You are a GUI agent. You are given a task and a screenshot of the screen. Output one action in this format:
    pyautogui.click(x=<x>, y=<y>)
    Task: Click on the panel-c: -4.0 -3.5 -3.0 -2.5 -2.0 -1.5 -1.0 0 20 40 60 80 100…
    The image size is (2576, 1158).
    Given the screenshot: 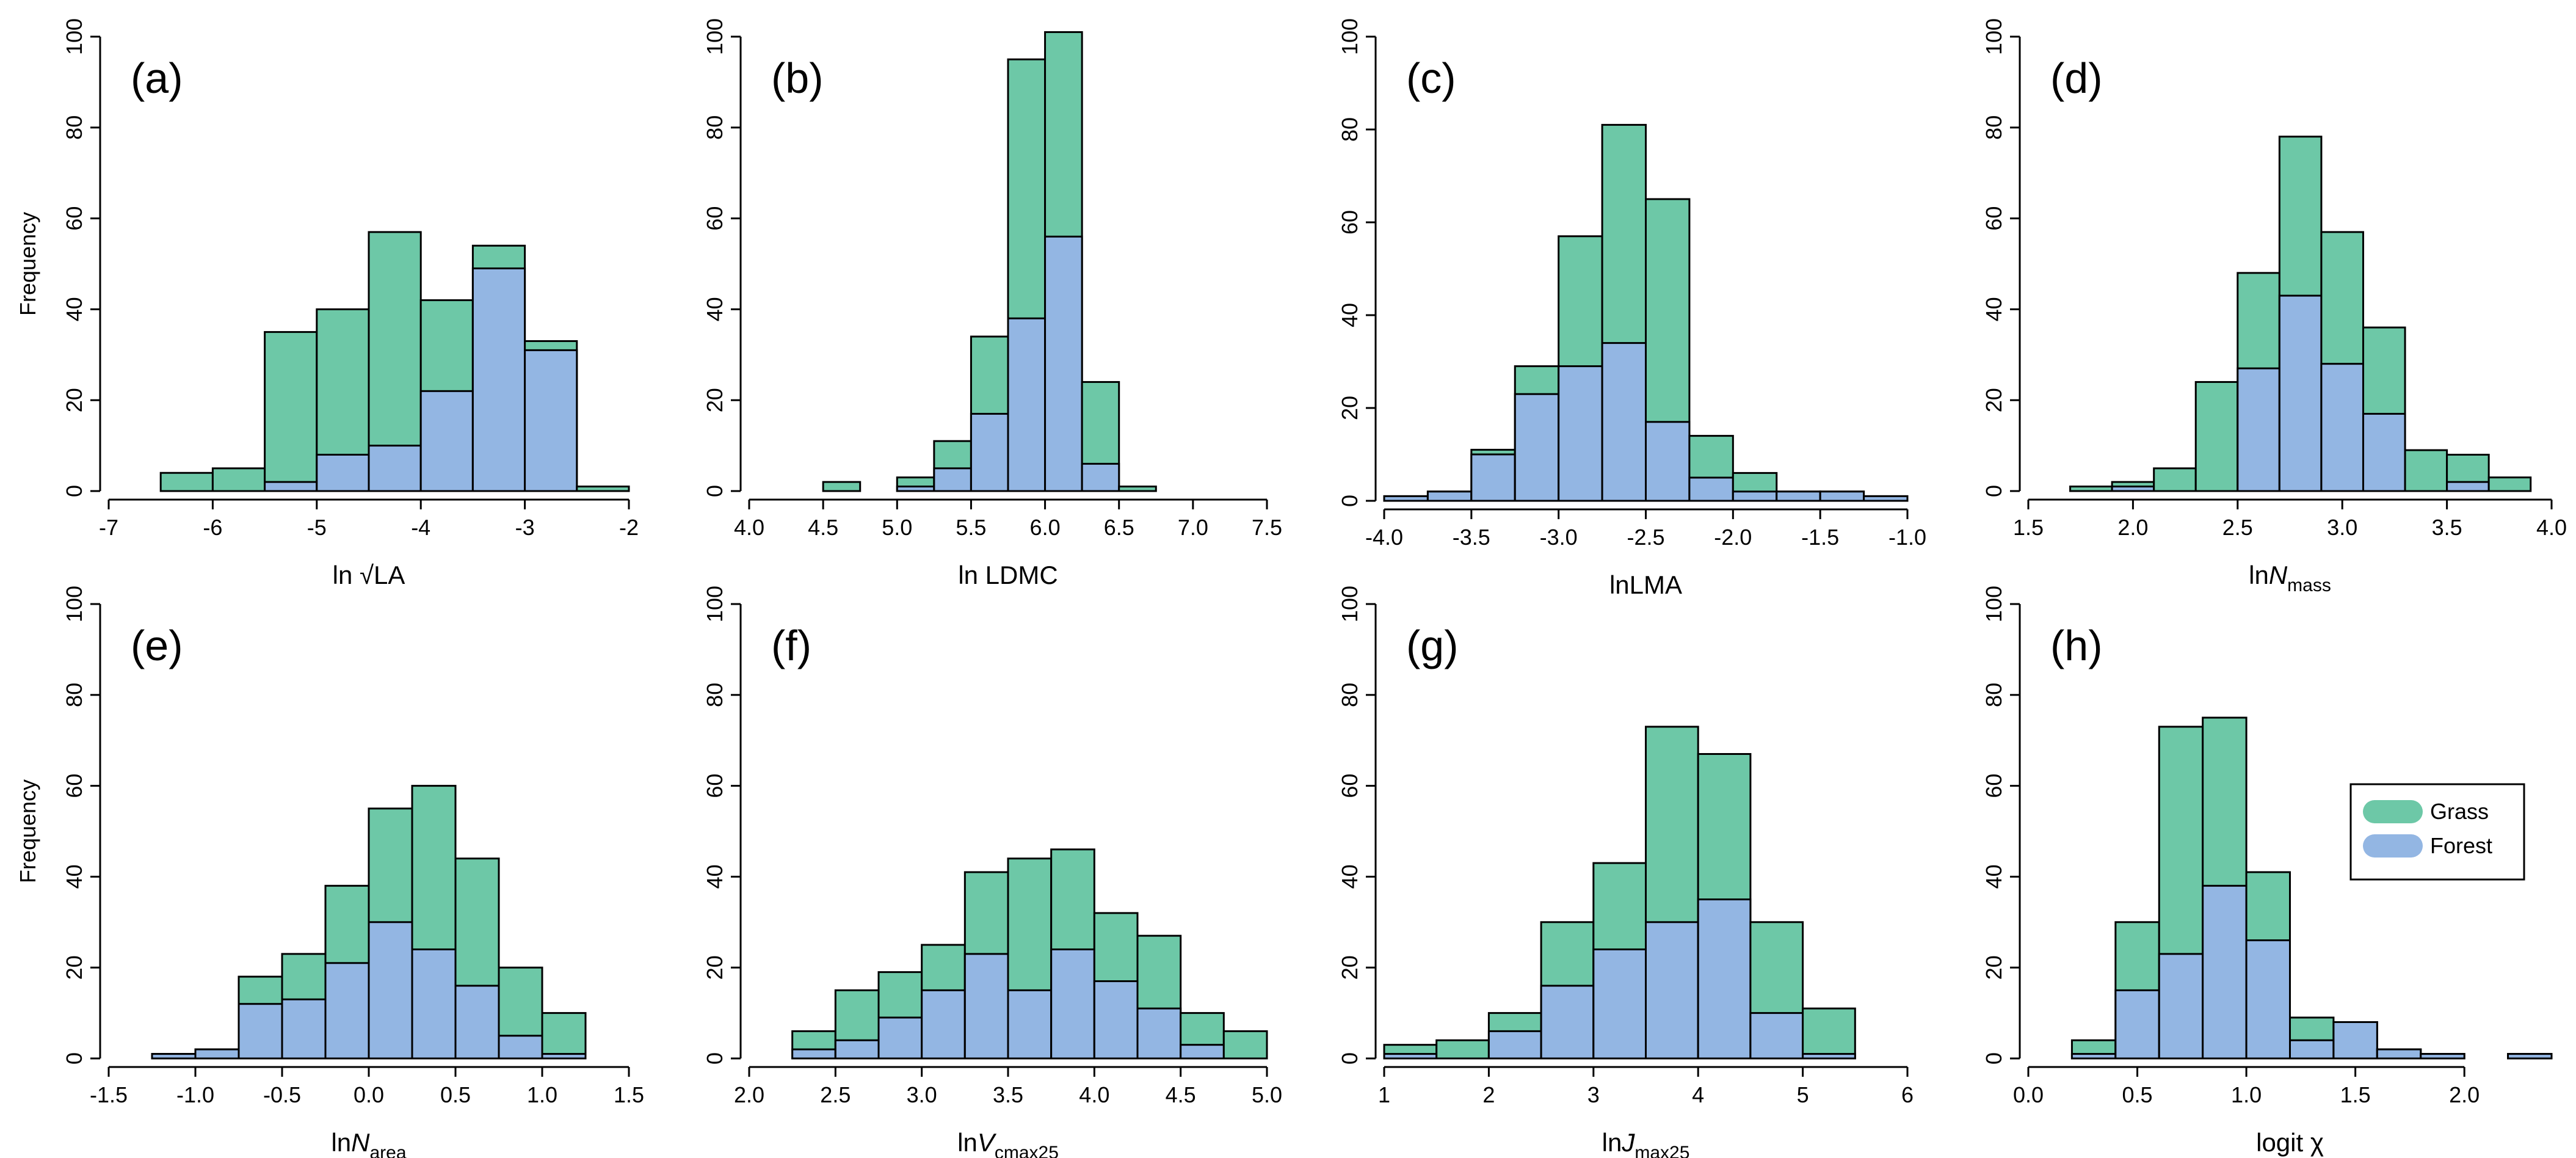 What is the action you would take?
    pyautogui.click(x=1631, y=309)
    